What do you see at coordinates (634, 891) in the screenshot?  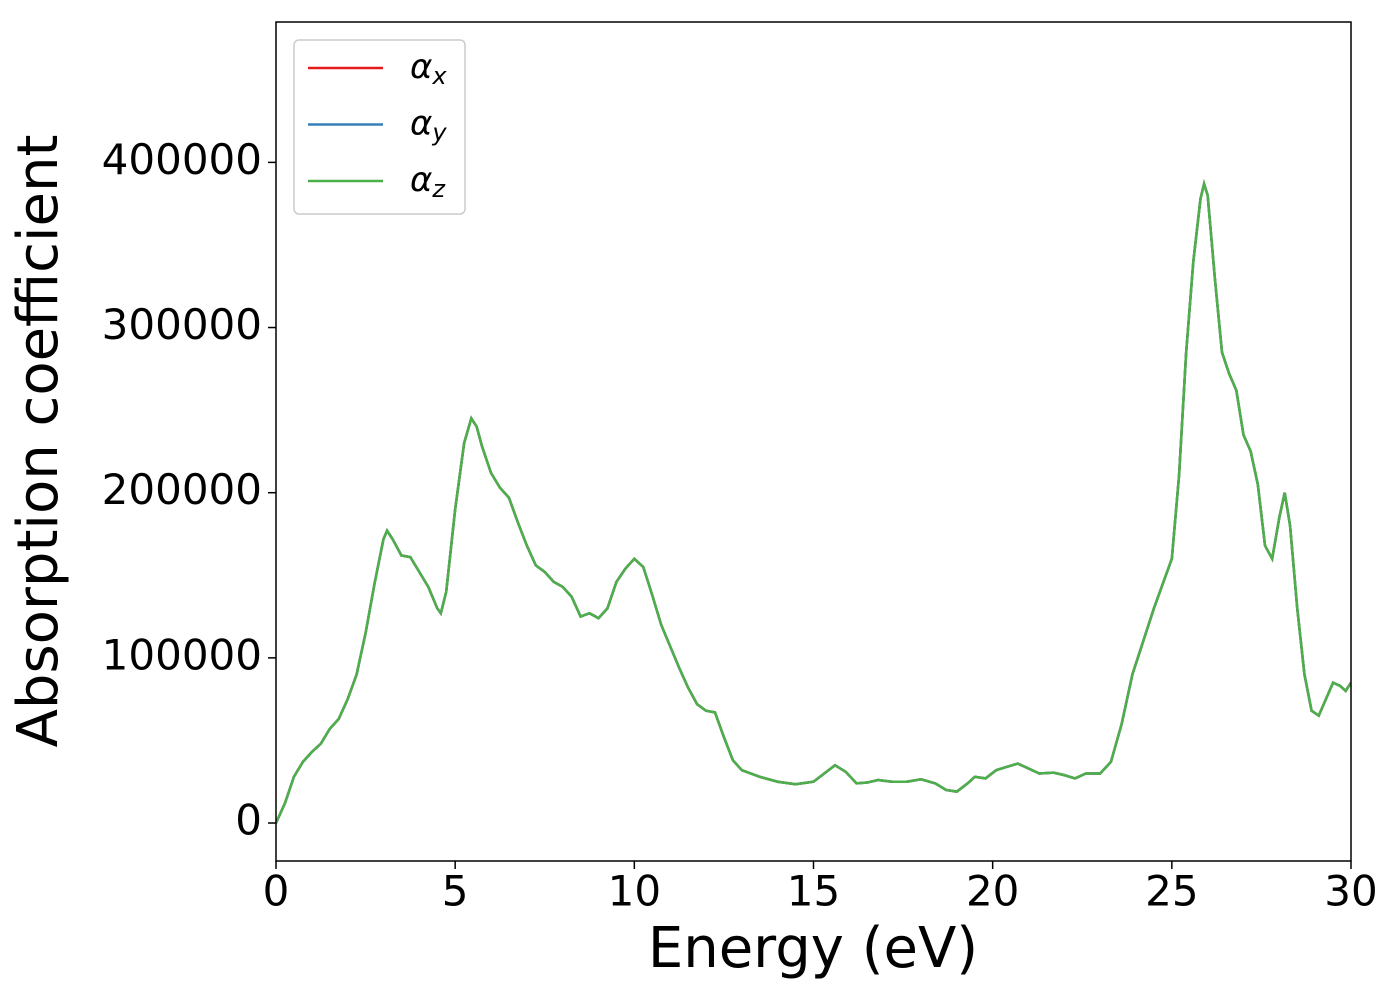 I see `x-tick-label: 10` at bounding box center [634, 891].